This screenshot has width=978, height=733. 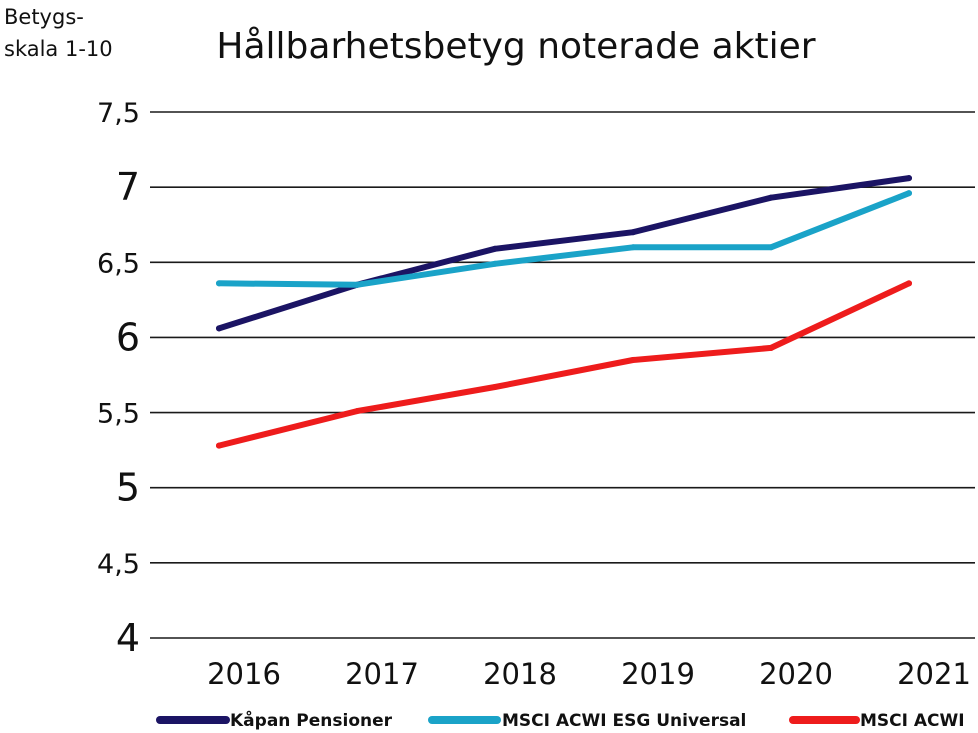 What do you see at coordinates (118, 113) in the screenshot?
I see `y-tick-label: 7,5` at bounding box center [118, 113].